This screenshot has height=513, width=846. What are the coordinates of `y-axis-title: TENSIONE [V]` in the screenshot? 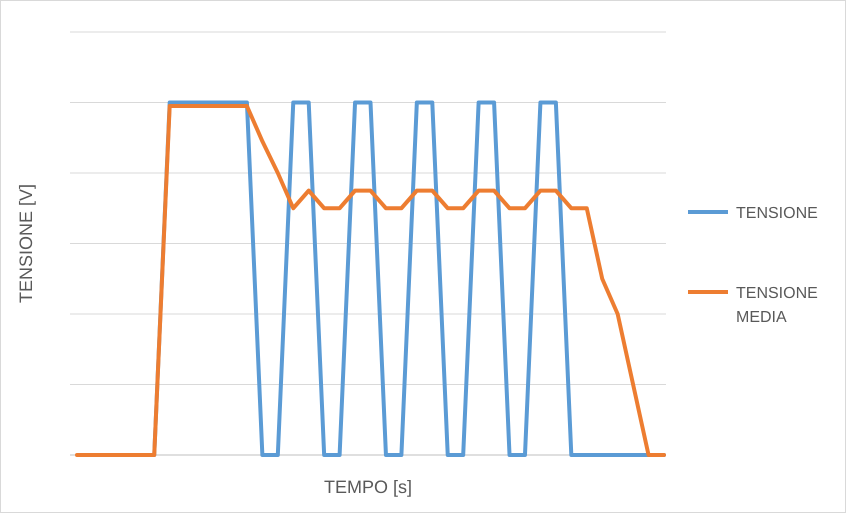 It's located at (26, 244).